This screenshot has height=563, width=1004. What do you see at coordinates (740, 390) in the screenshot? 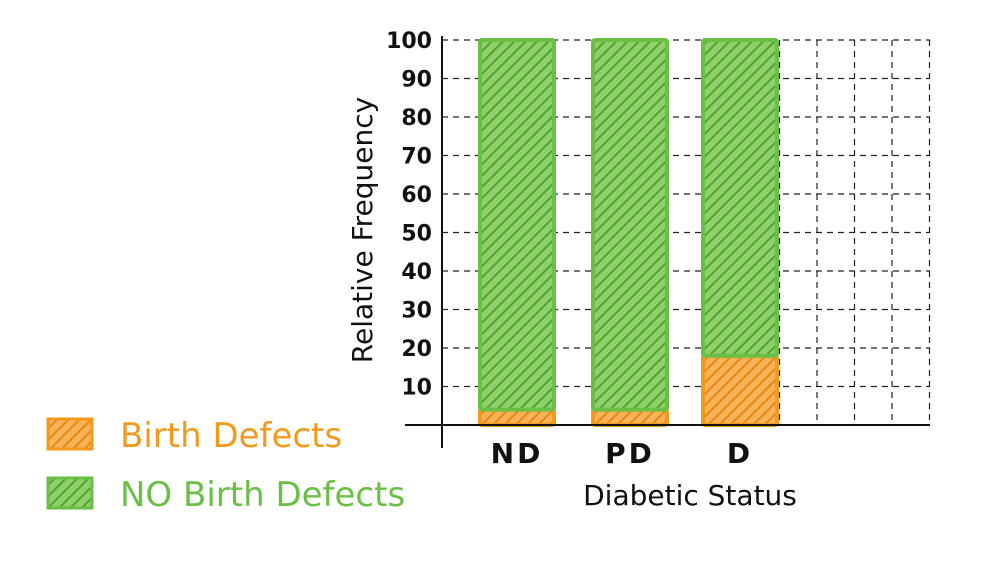
I see `bar-d-birth-defects` at bounding box center [740, 390].